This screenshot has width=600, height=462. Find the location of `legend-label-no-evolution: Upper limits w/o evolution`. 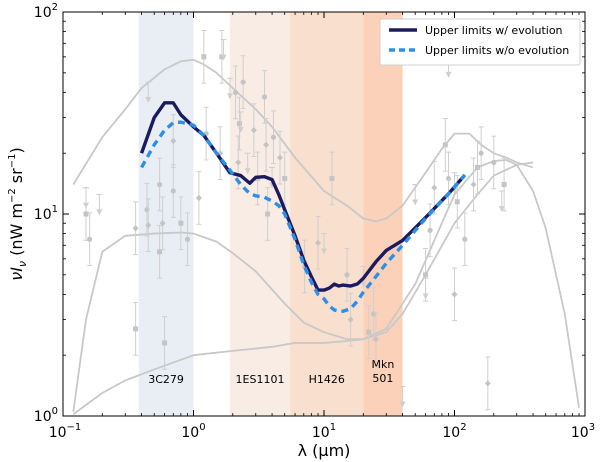

legend-label-no-evolution: Upper limits w/o evolution is located at coordinates (497, 50).